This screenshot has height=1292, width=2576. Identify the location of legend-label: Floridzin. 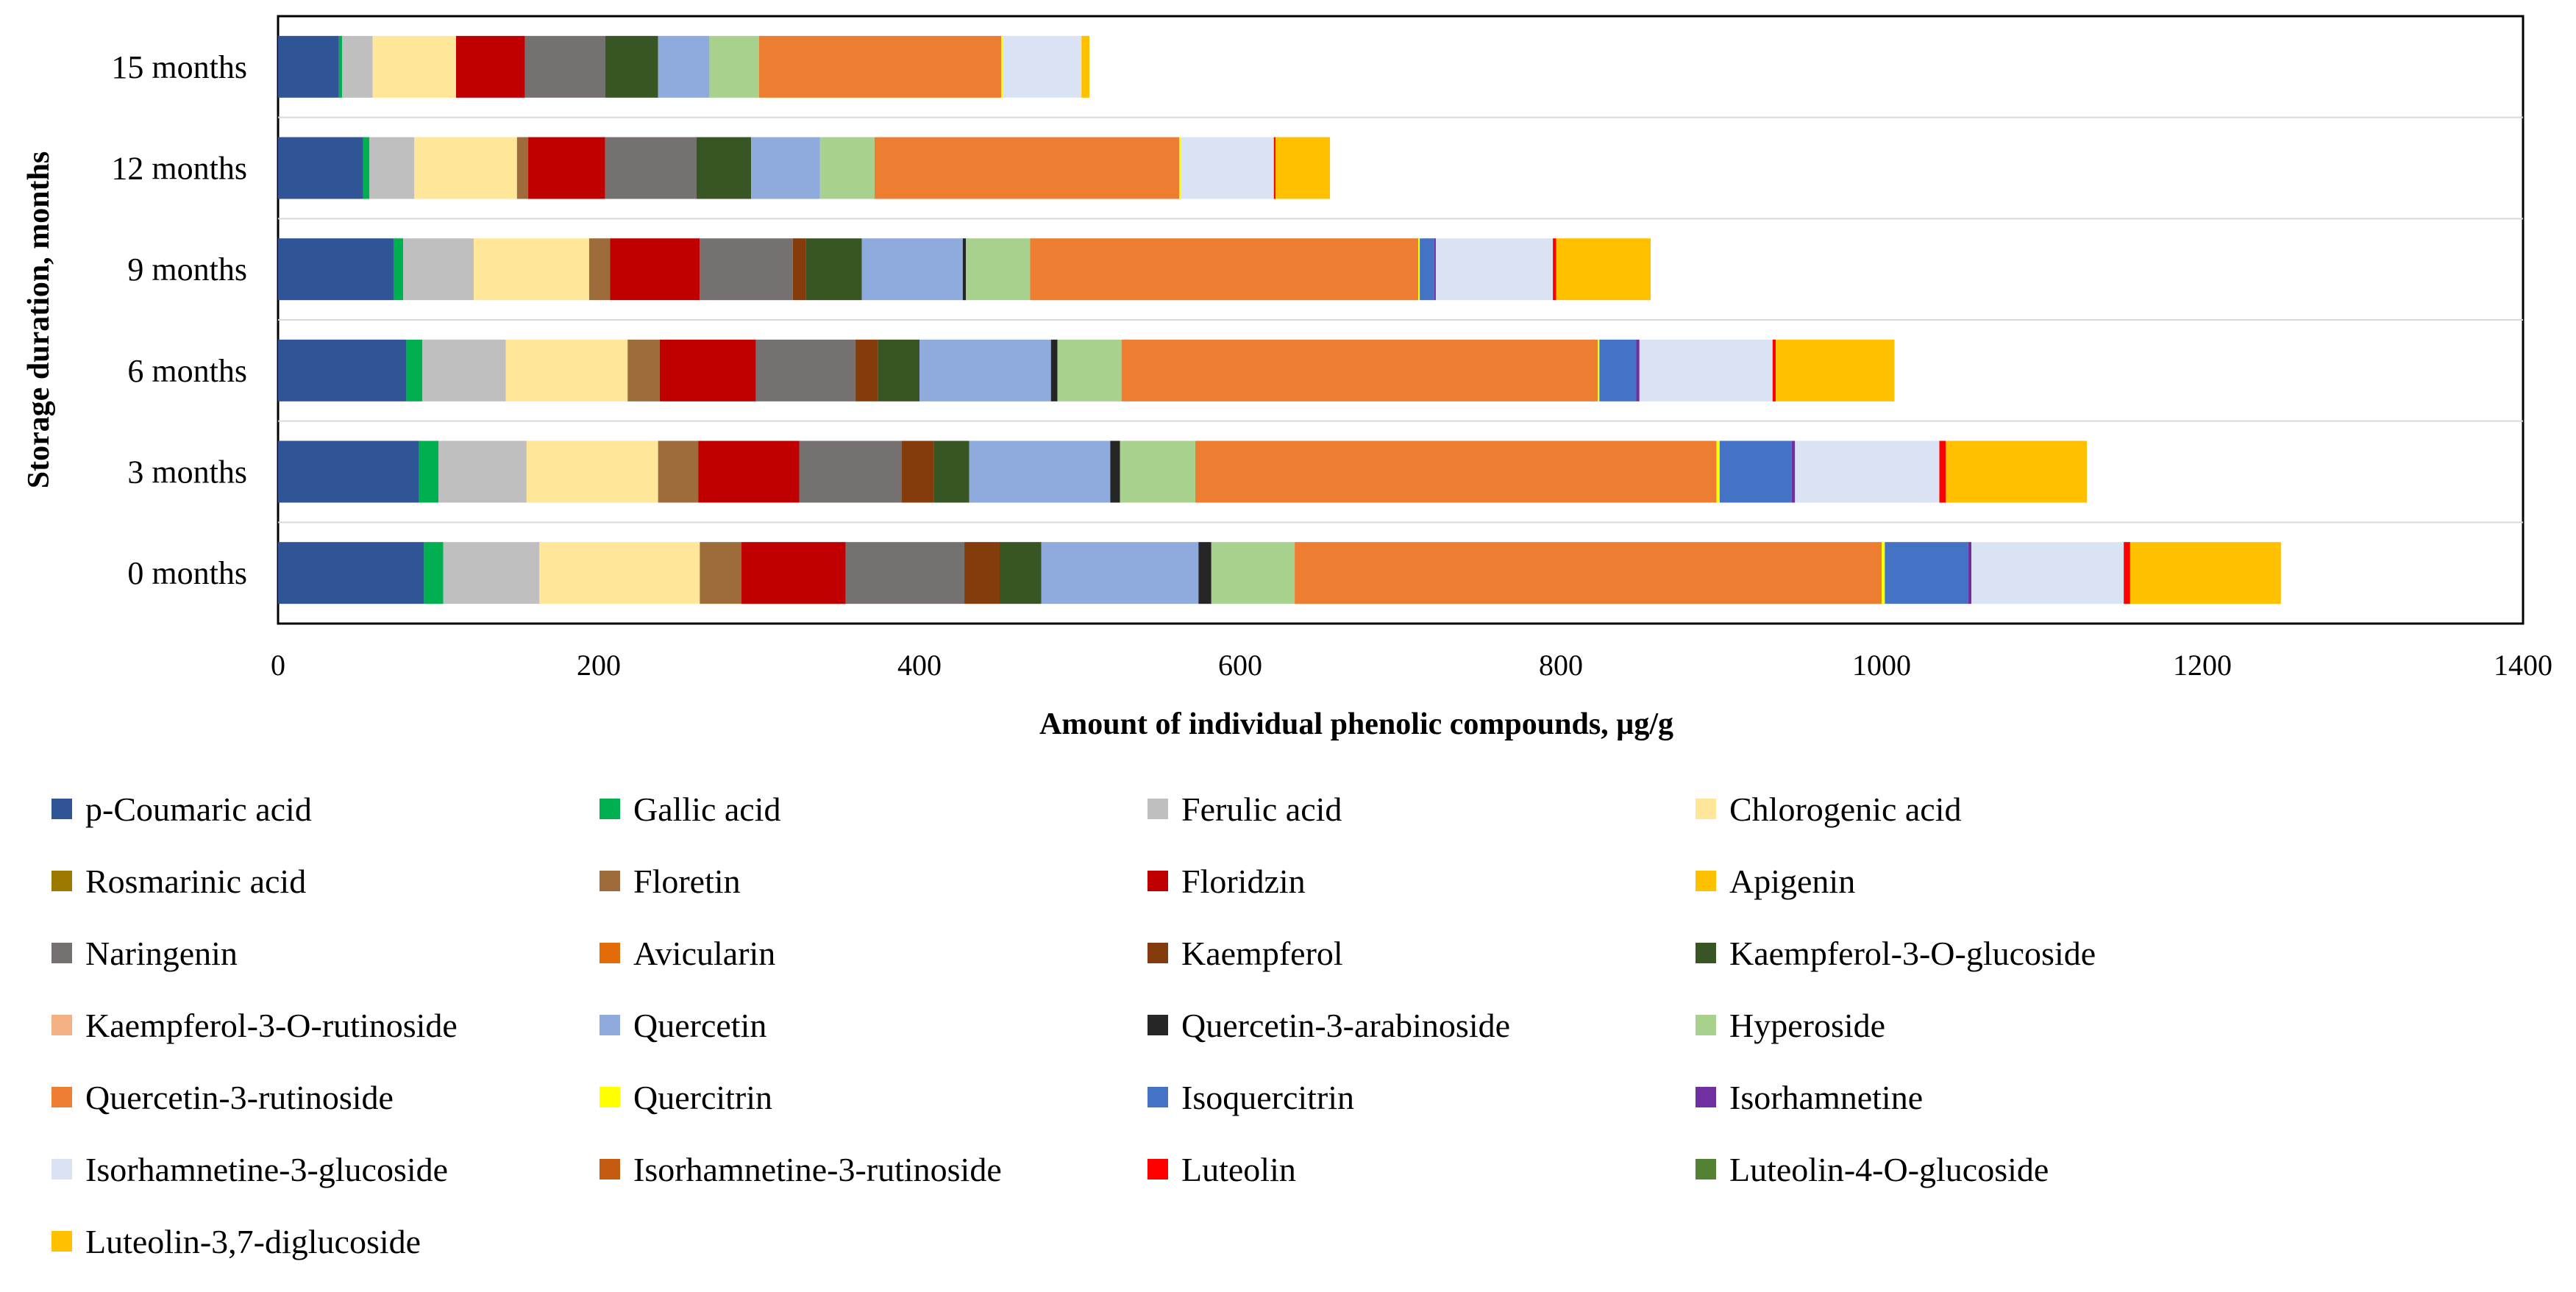
(1243, 881).